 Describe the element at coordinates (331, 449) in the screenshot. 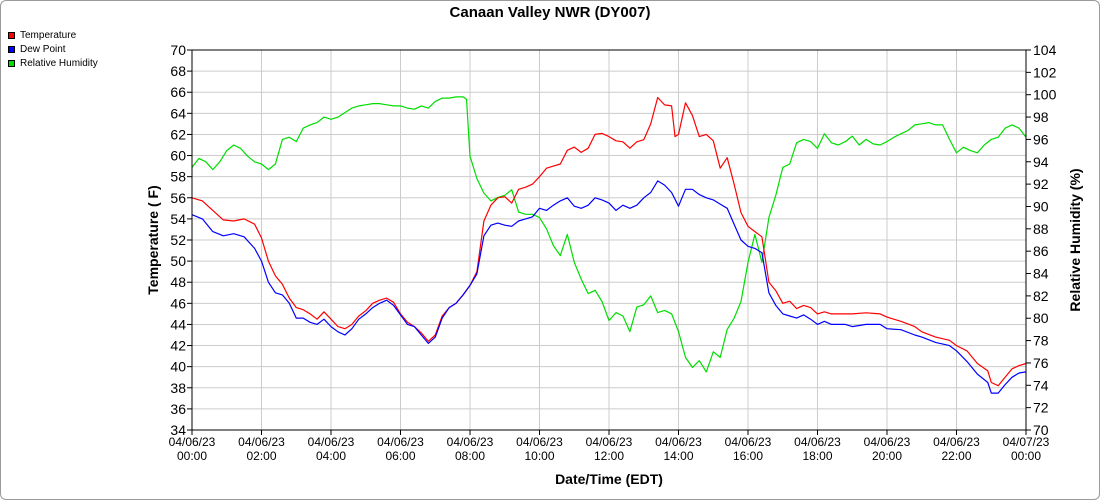

I see `x-tick-label: 04/06/23 04:00` at that location.